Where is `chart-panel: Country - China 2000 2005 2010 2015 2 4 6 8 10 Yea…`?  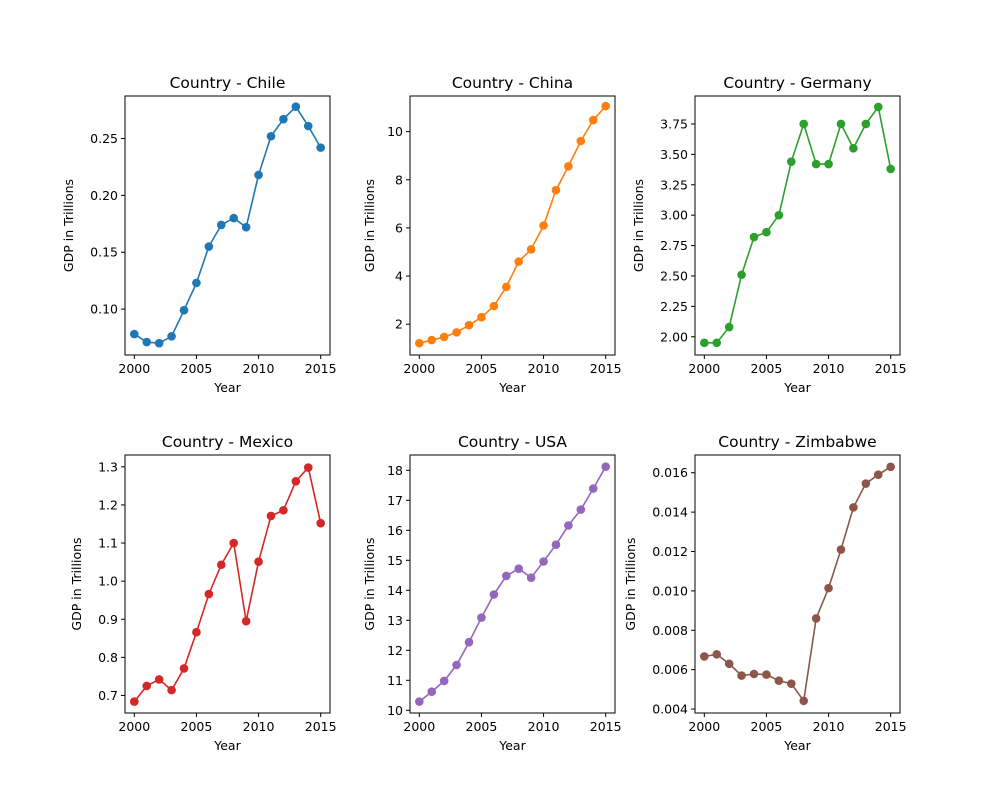
chart-panel: Country - China 2000 2005 2010 2015 2 4 6 8 10 Yea… is located at coordinates (492, 234).